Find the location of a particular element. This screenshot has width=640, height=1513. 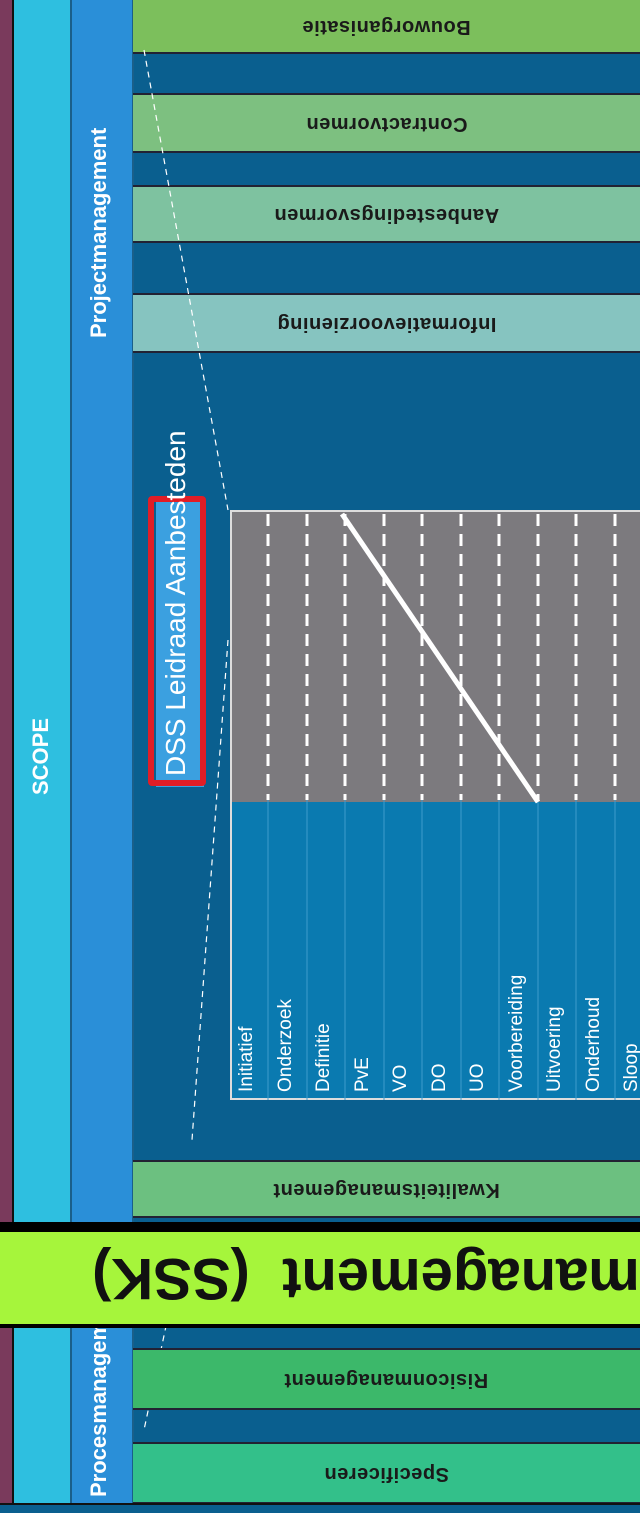

bar-aanbestedingsvormen: Aanbestedingsvormen is located at coordinates (386, 214).